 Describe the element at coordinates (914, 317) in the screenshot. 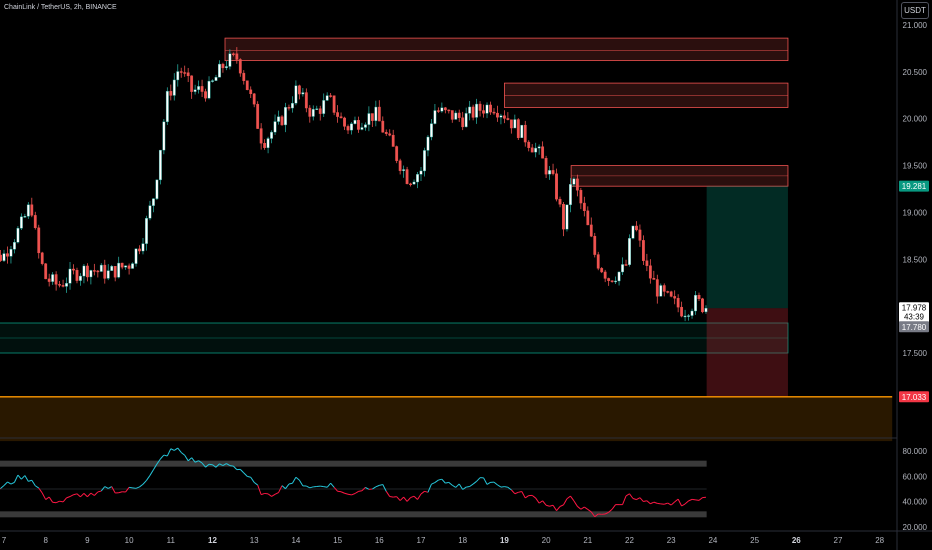

I see `countdown-label: 43:39` at that location.